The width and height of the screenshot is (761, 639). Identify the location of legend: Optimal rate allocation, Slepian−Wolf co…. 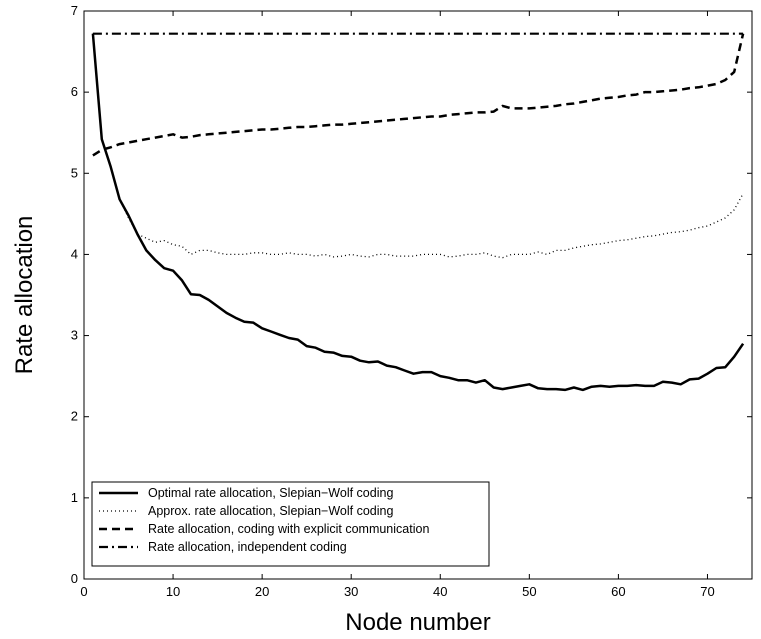
(290, 524).